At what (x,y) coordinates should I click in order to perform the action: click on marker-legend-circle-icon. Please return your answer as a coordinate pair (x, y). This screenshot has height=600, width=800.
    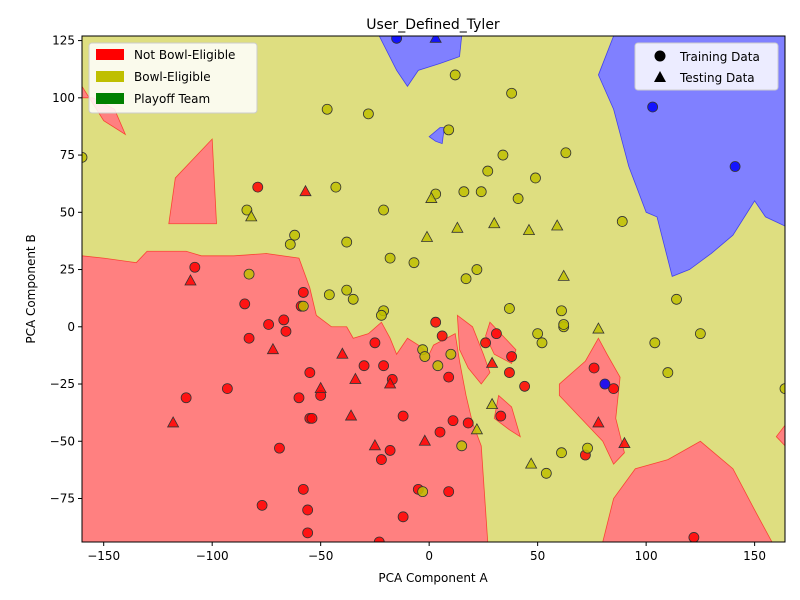
    Looking at the image, I should click on (660, 56).